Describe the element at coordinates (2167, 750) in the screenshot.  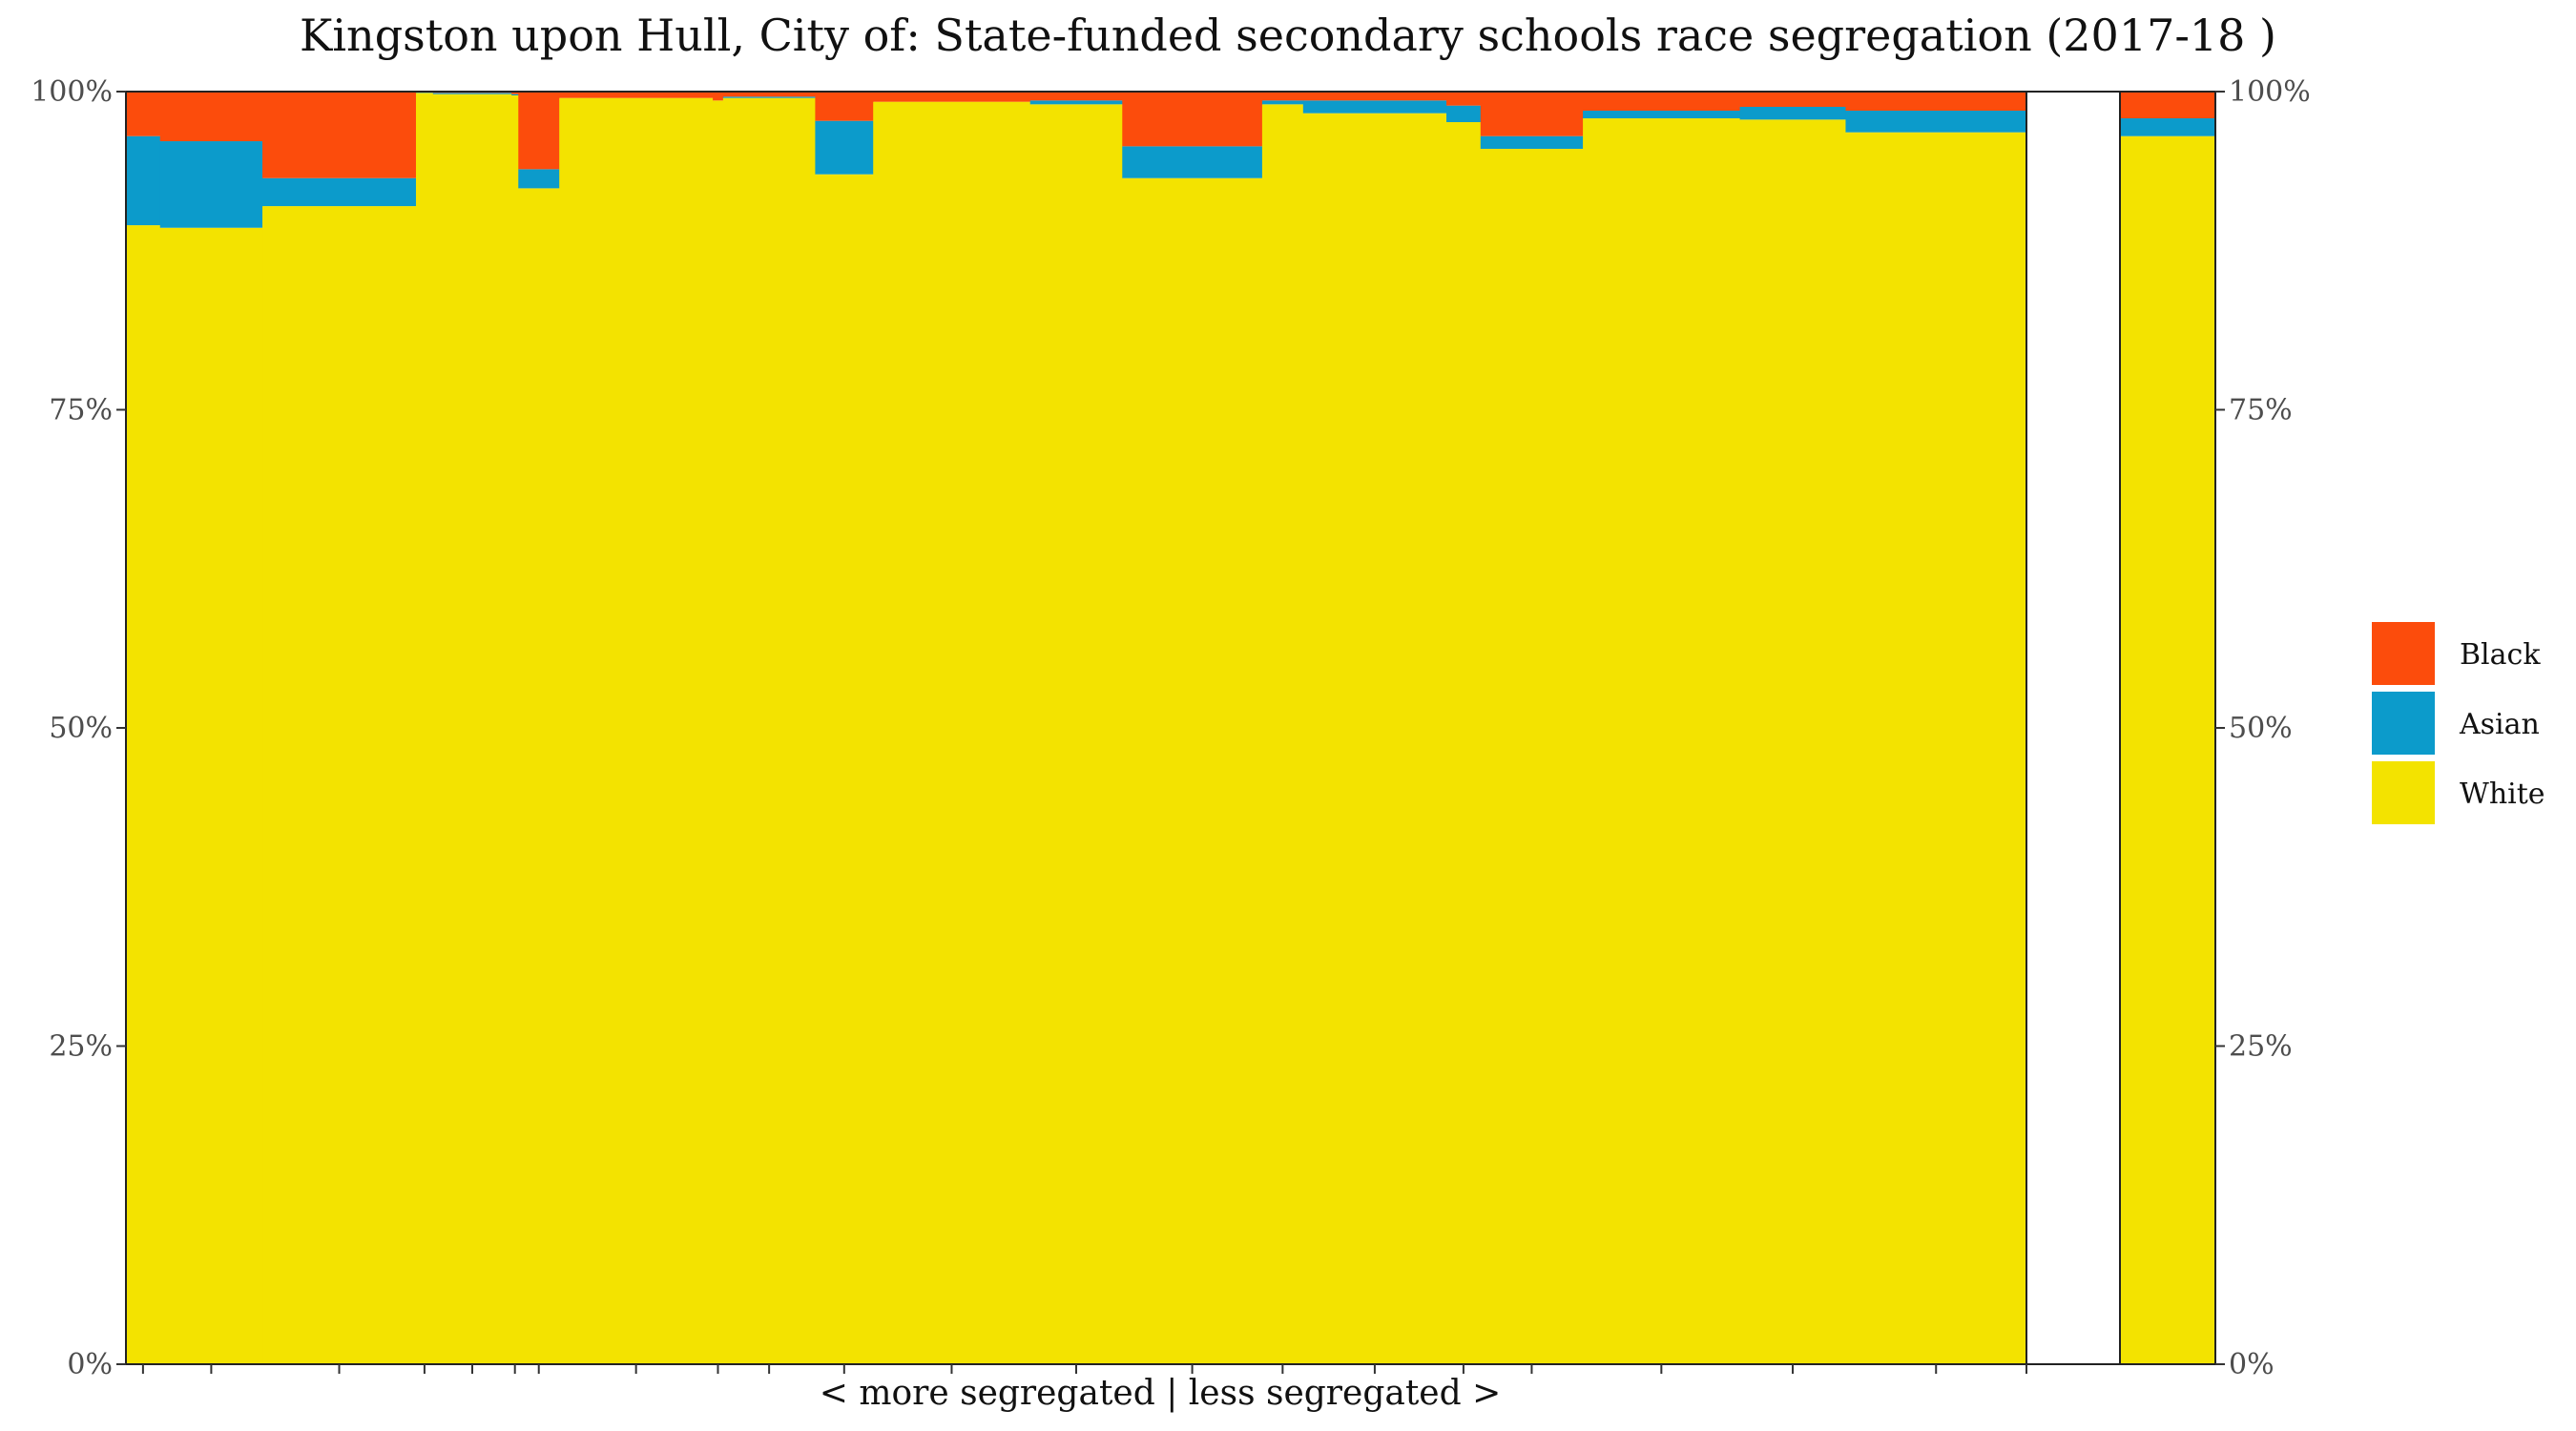
I see `total-bar-segment-white` at that location.